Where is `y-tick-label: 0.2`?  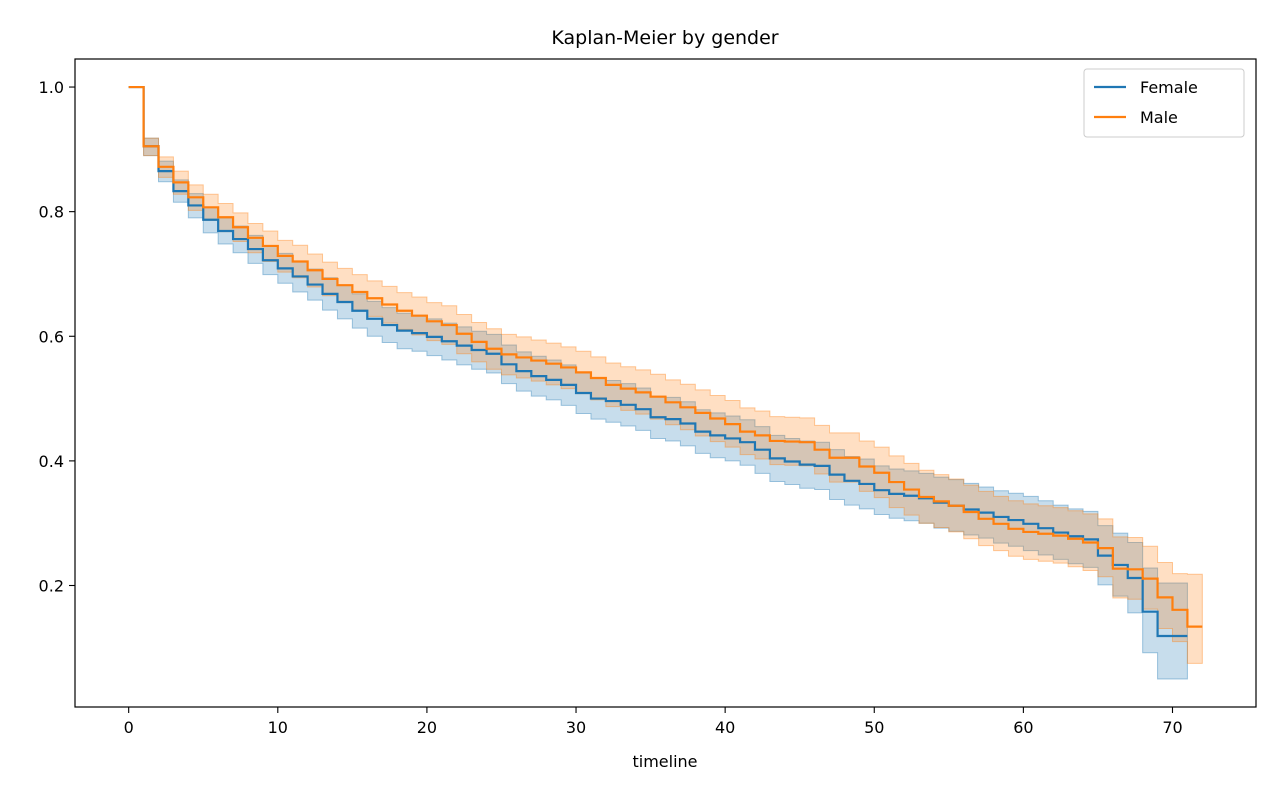 y-tick-label: 0.2 is located at coordinates (51, 586).